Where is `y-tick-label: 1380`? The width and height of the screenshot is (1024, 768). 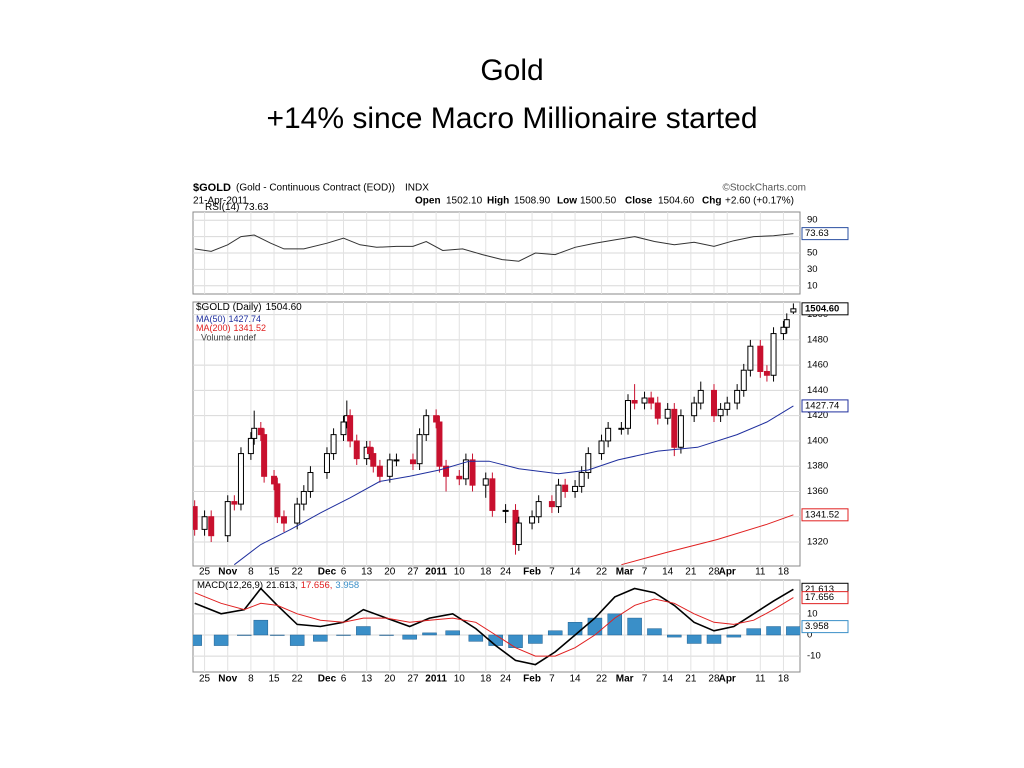 y-tick-label: 1380 is located at coordinates (817, 466).